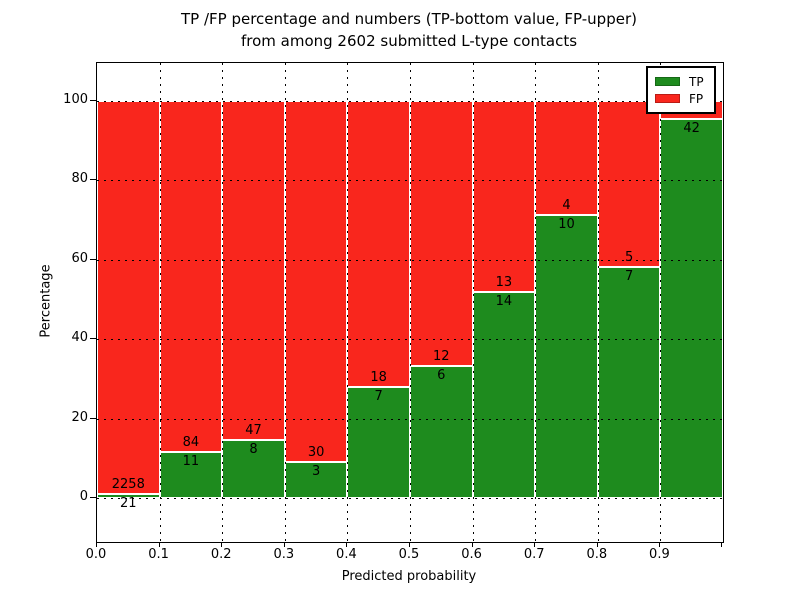 The image size is (800, 600). What do you see at coordinates (534, 554) in the screenshot?
I see `x-tick-label: 0.7` at bounding box center [534, 554].